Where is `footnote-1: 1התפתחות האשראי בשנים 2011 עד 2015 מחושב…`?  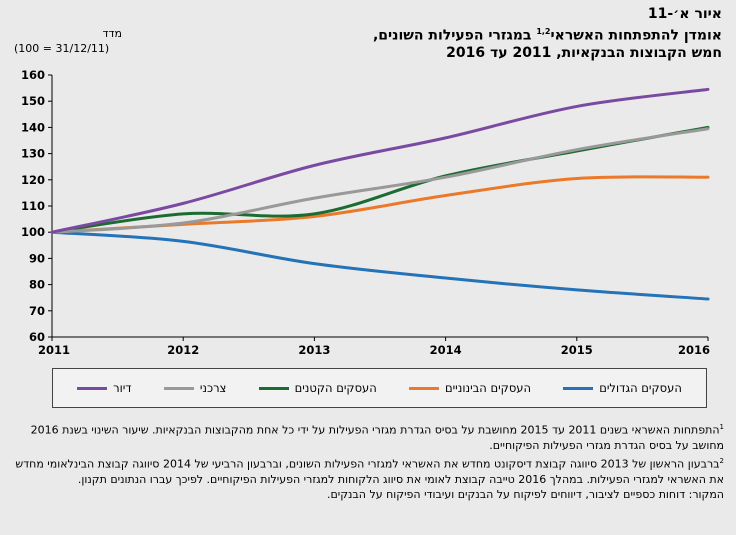
footnote-1: 1התפתחות האשראי בשנים 2011 עד 2015 מחושב… is located at coordinates (369, 437).